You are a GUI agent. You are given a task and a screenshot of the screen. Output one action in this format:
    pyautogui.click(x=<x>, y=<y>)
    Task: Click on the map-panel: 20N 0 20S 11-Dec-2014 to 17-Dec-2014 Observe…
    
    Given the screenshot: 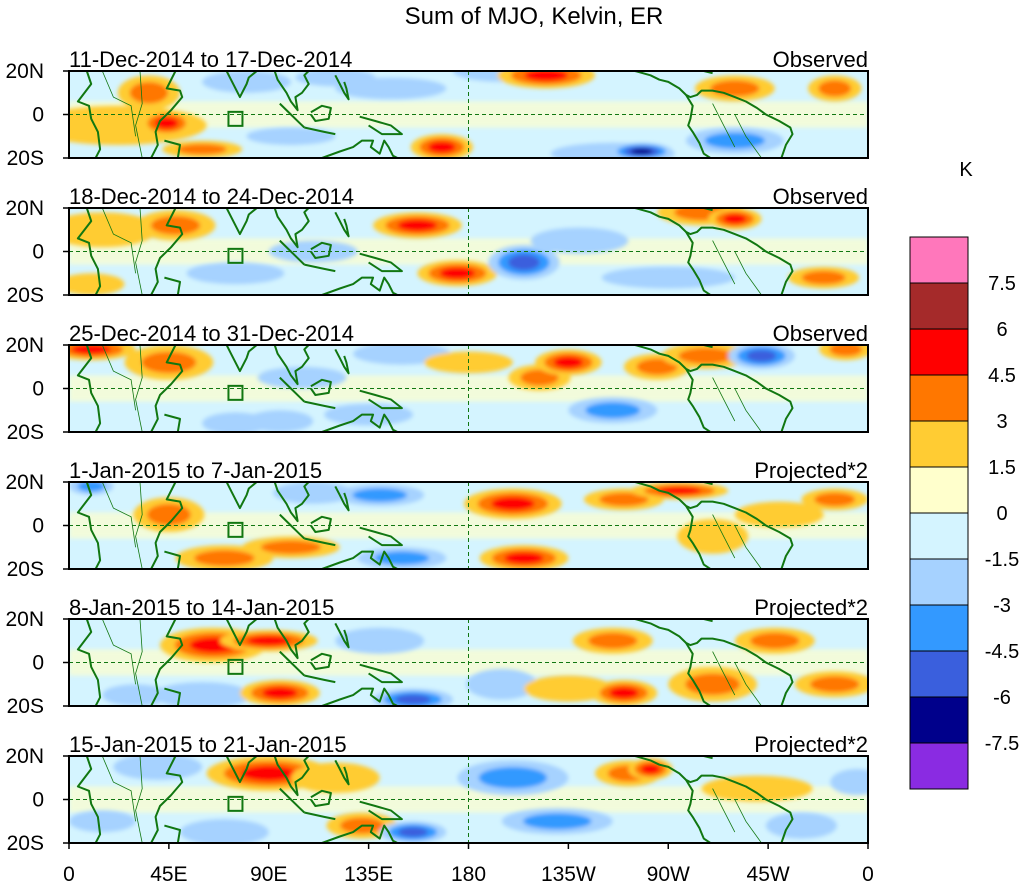 What is the action you would take?
    pyautogui.click(x=437, y=108)
    